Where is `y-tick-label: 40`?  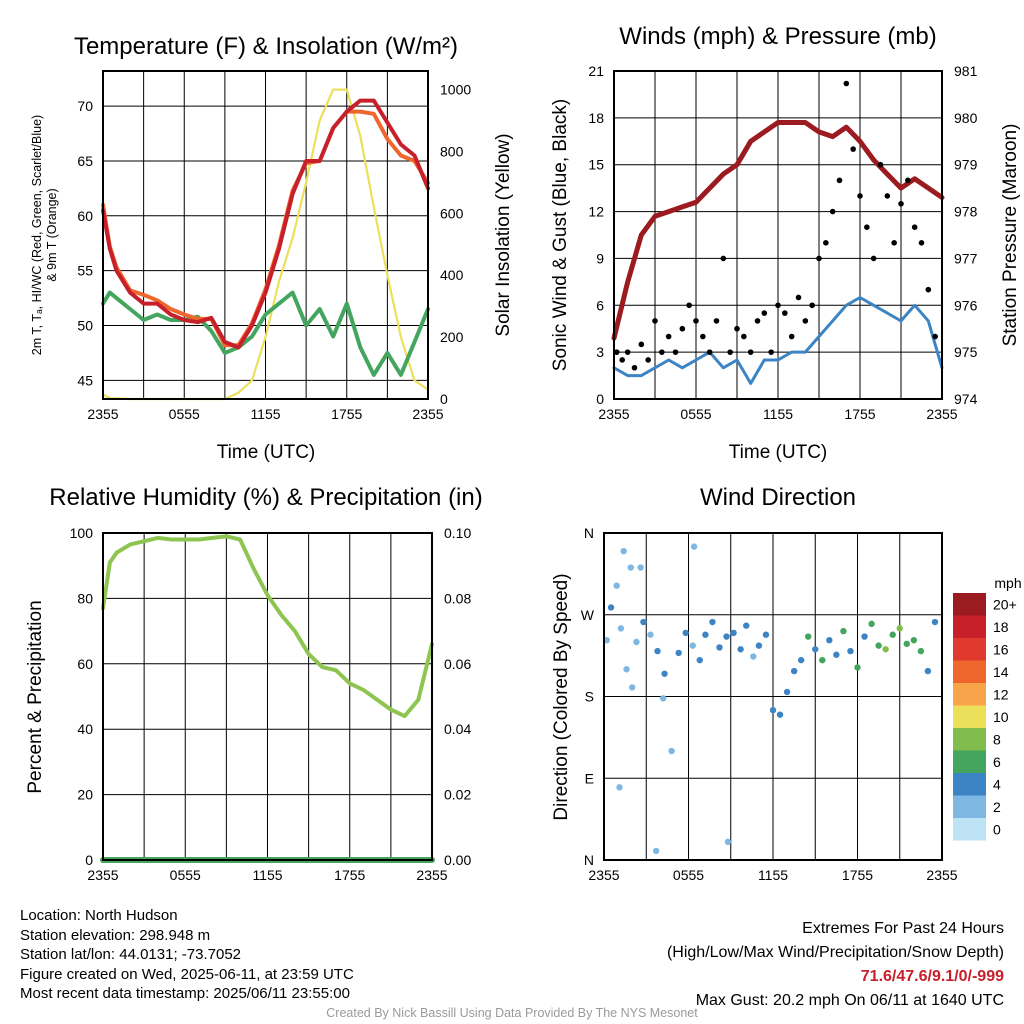 y-tick-label: 40 is located at coordinates (85, 729).